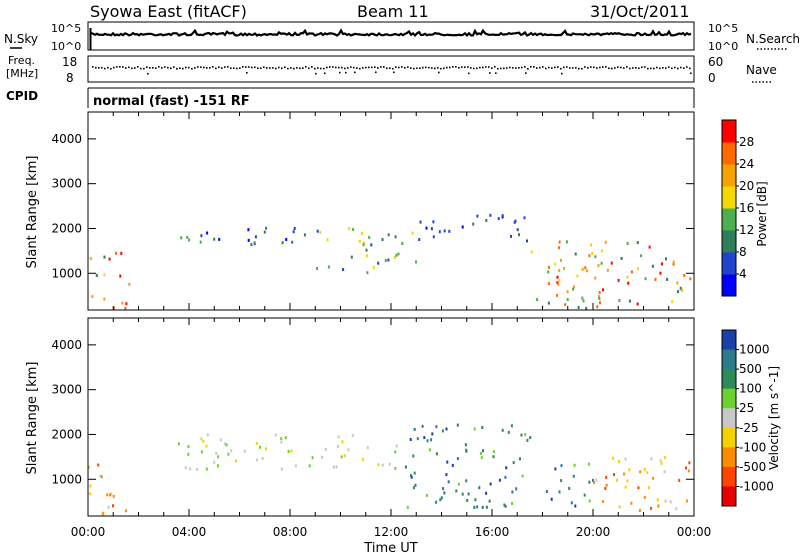 The width and height of the screenshot is (800, 554). Describe the element at coordinates (743, 274) in the screenshot. I see `power-colorbar-tick-label: 4` at that location.